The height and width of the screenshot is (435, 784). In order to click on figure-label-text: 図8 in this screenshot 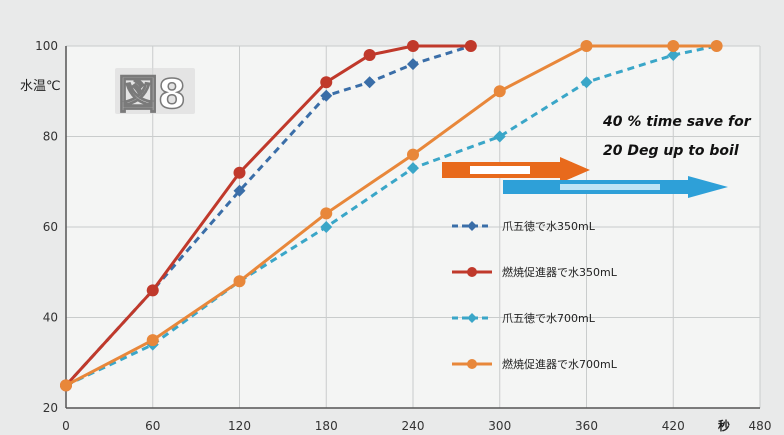, I will do `click(152, 95)`.